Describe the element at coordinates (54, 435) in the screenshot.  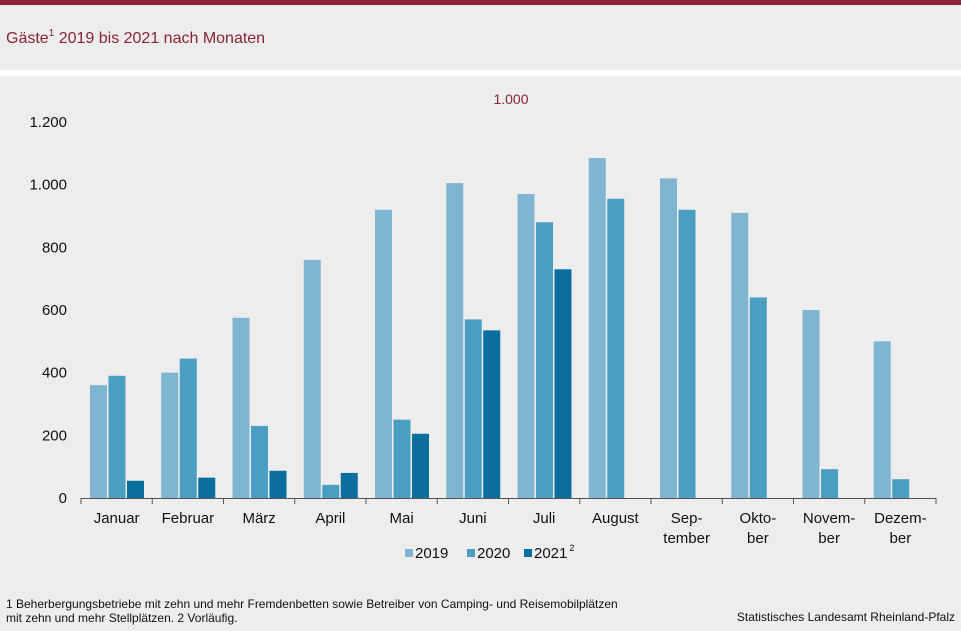
I see `y-tick-label: 200` at that location.